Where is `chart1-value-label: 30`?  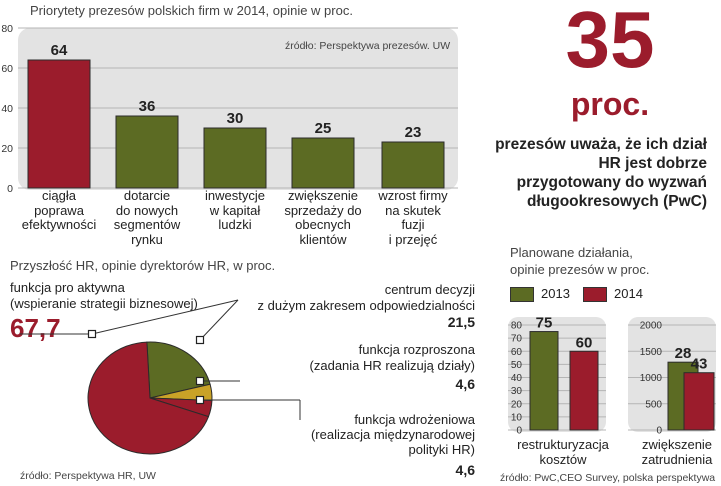 chart1-value-label: 30 is located at coordinates (235, 118).